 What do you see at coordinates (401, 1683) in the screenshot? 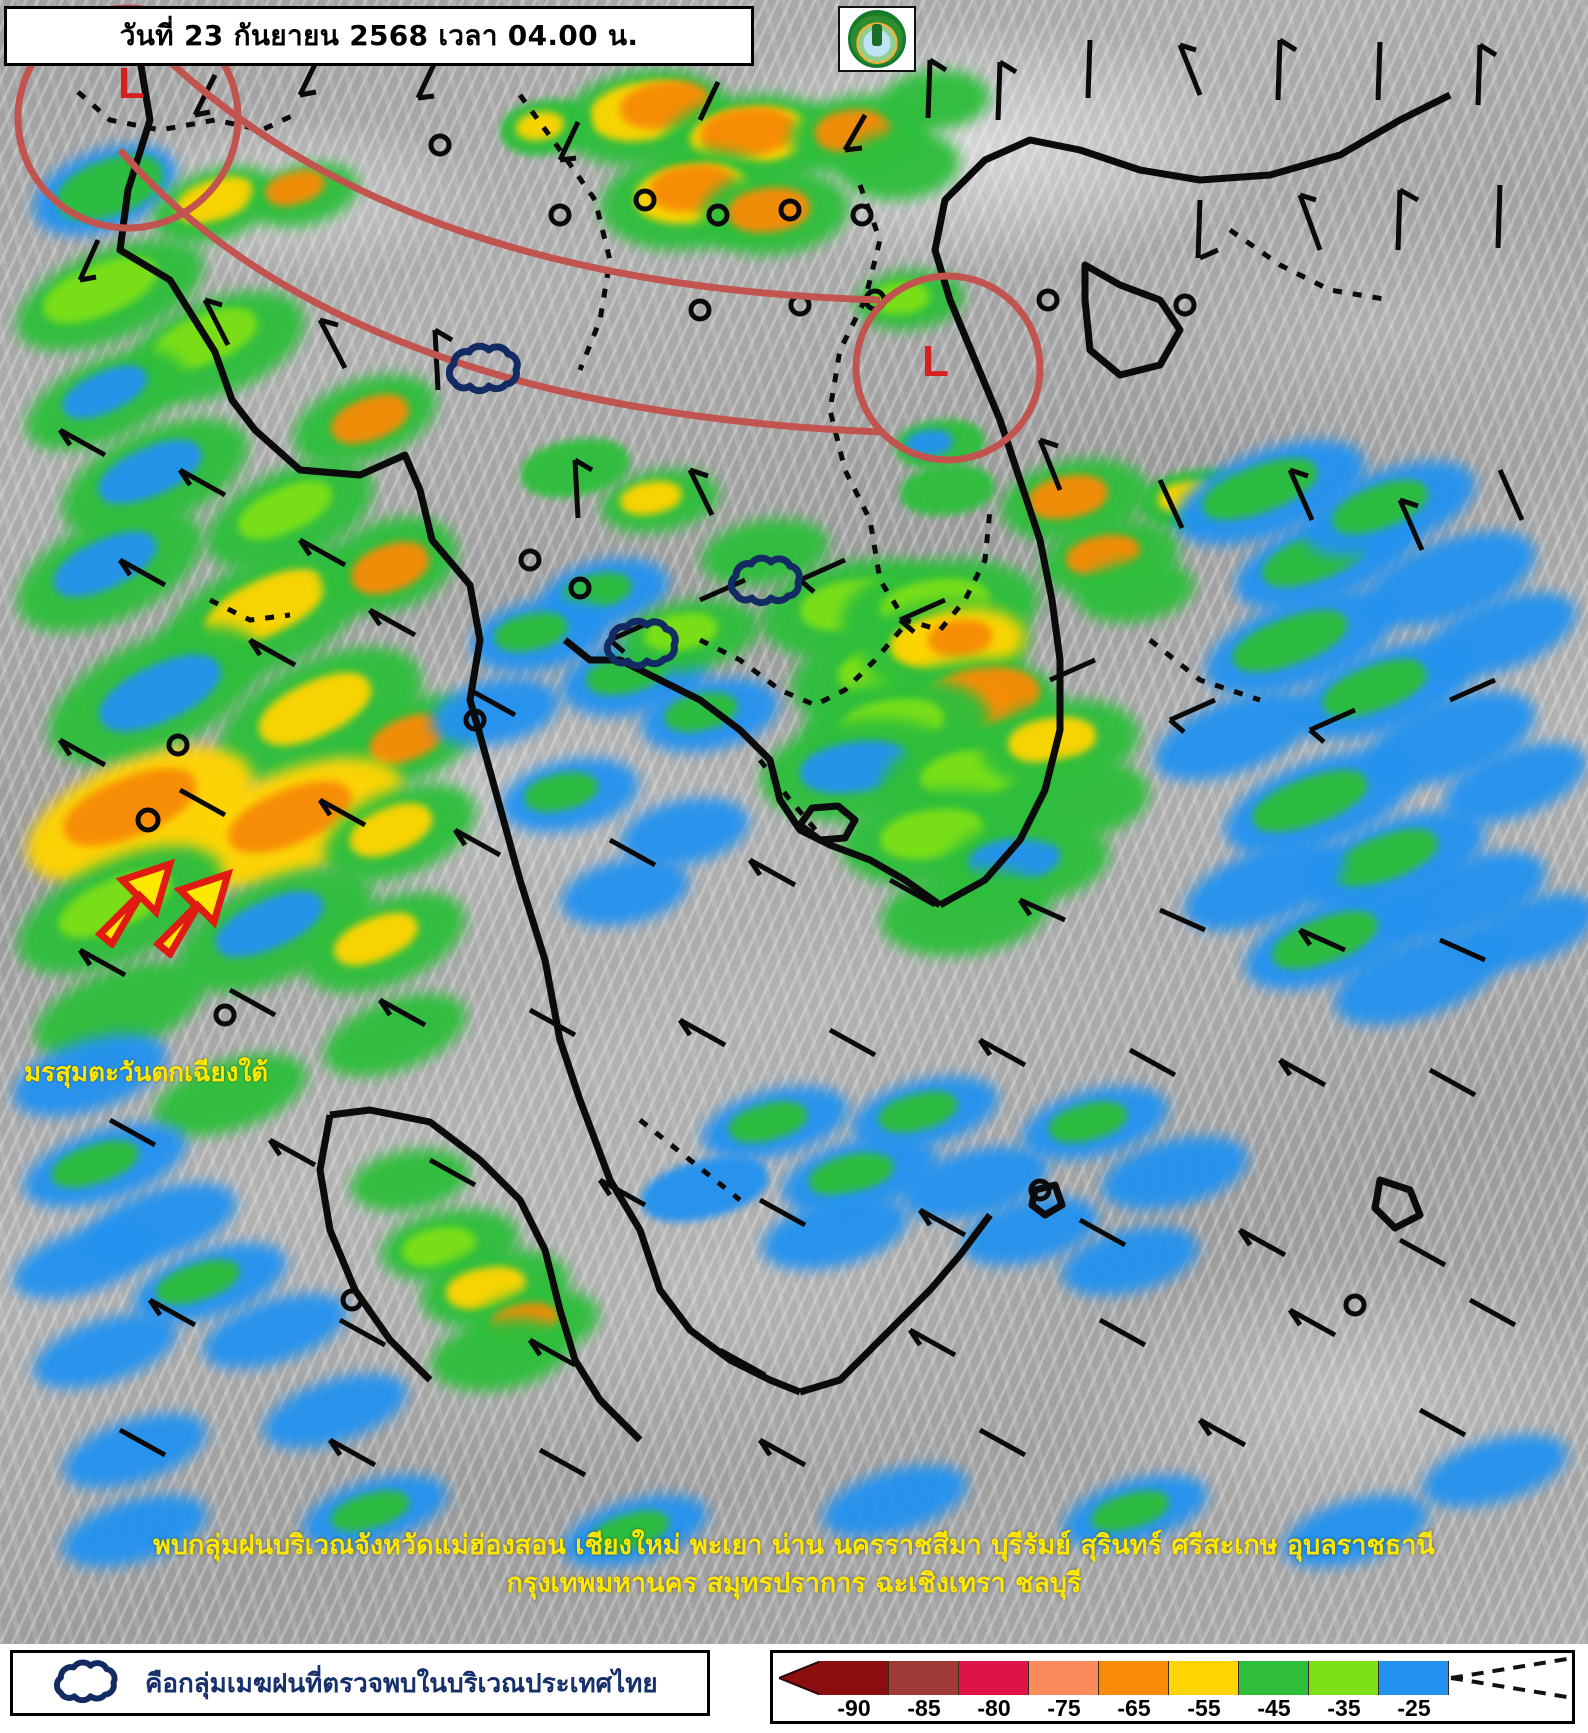
I see `legend-label: คือกลุ่มเมฆฝนที่ตรวจพบในบริเวณประเทศไทย` at bounding box center [401, 1683].